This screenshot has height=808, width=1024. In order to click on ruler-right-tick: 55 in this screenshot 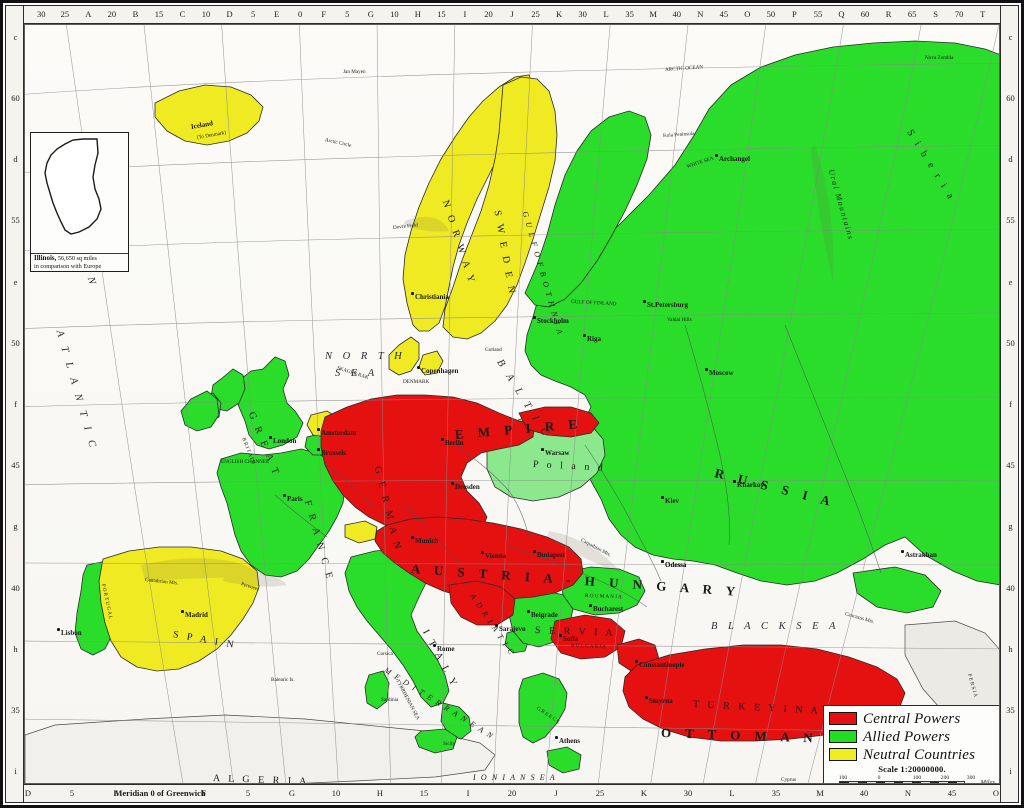, I will do `click(1010, 220)`.